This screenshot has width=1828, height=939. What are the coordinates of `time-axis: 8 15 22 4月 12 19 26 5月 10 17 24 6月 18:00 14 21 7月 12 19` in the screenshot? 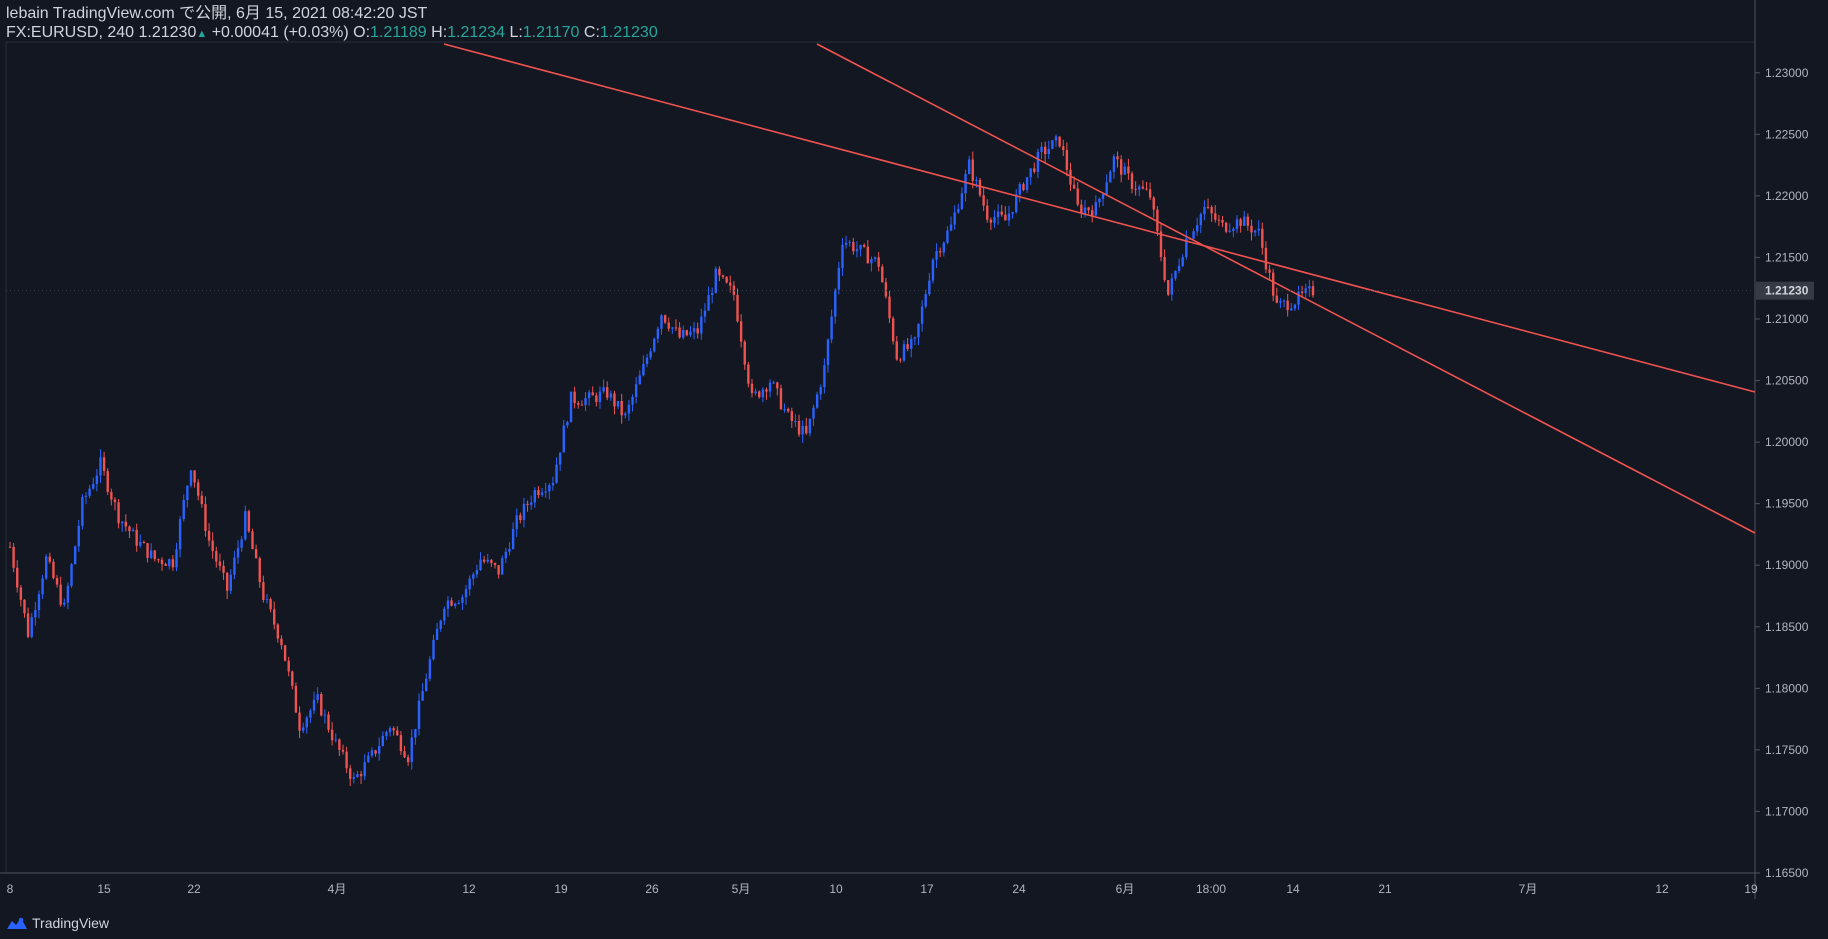 It's located at (882, 889).